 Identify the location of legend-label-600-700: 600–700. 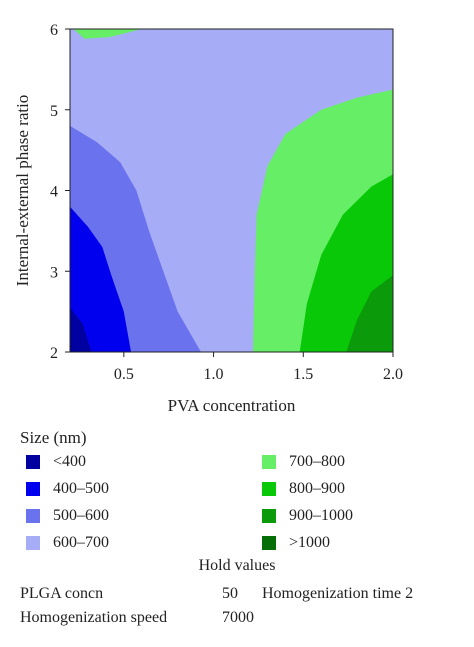
(81, 542).